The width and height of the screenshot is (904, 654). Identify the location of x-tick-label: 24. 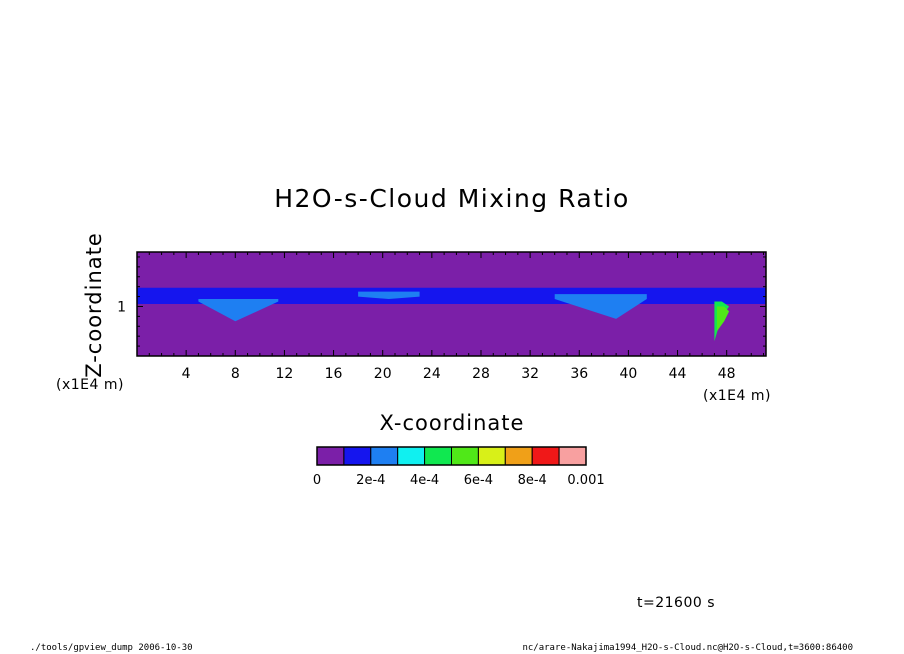
(432, 374).